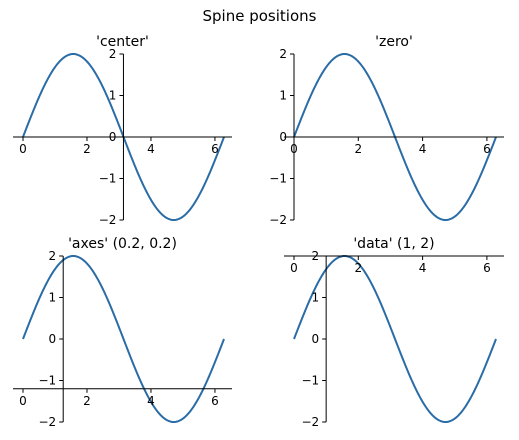  What do you see at coordinates (393, 244) in the screenshot?
I see `subplot-title: 'data' (1, 2)` at bounding box center [393, 244].